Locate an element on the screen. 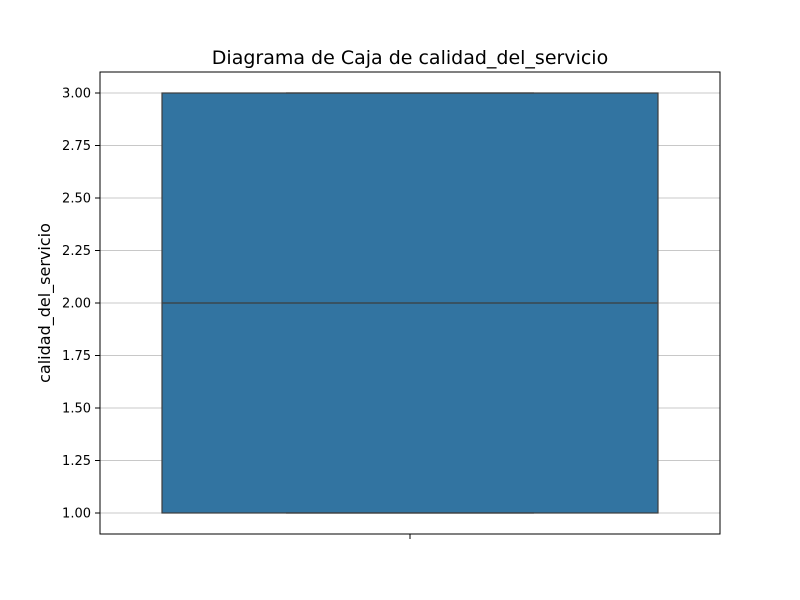 The width and height of the screenshot is (800, 600). y-tick-label: 1.00 is located at coordinates (76, 514).